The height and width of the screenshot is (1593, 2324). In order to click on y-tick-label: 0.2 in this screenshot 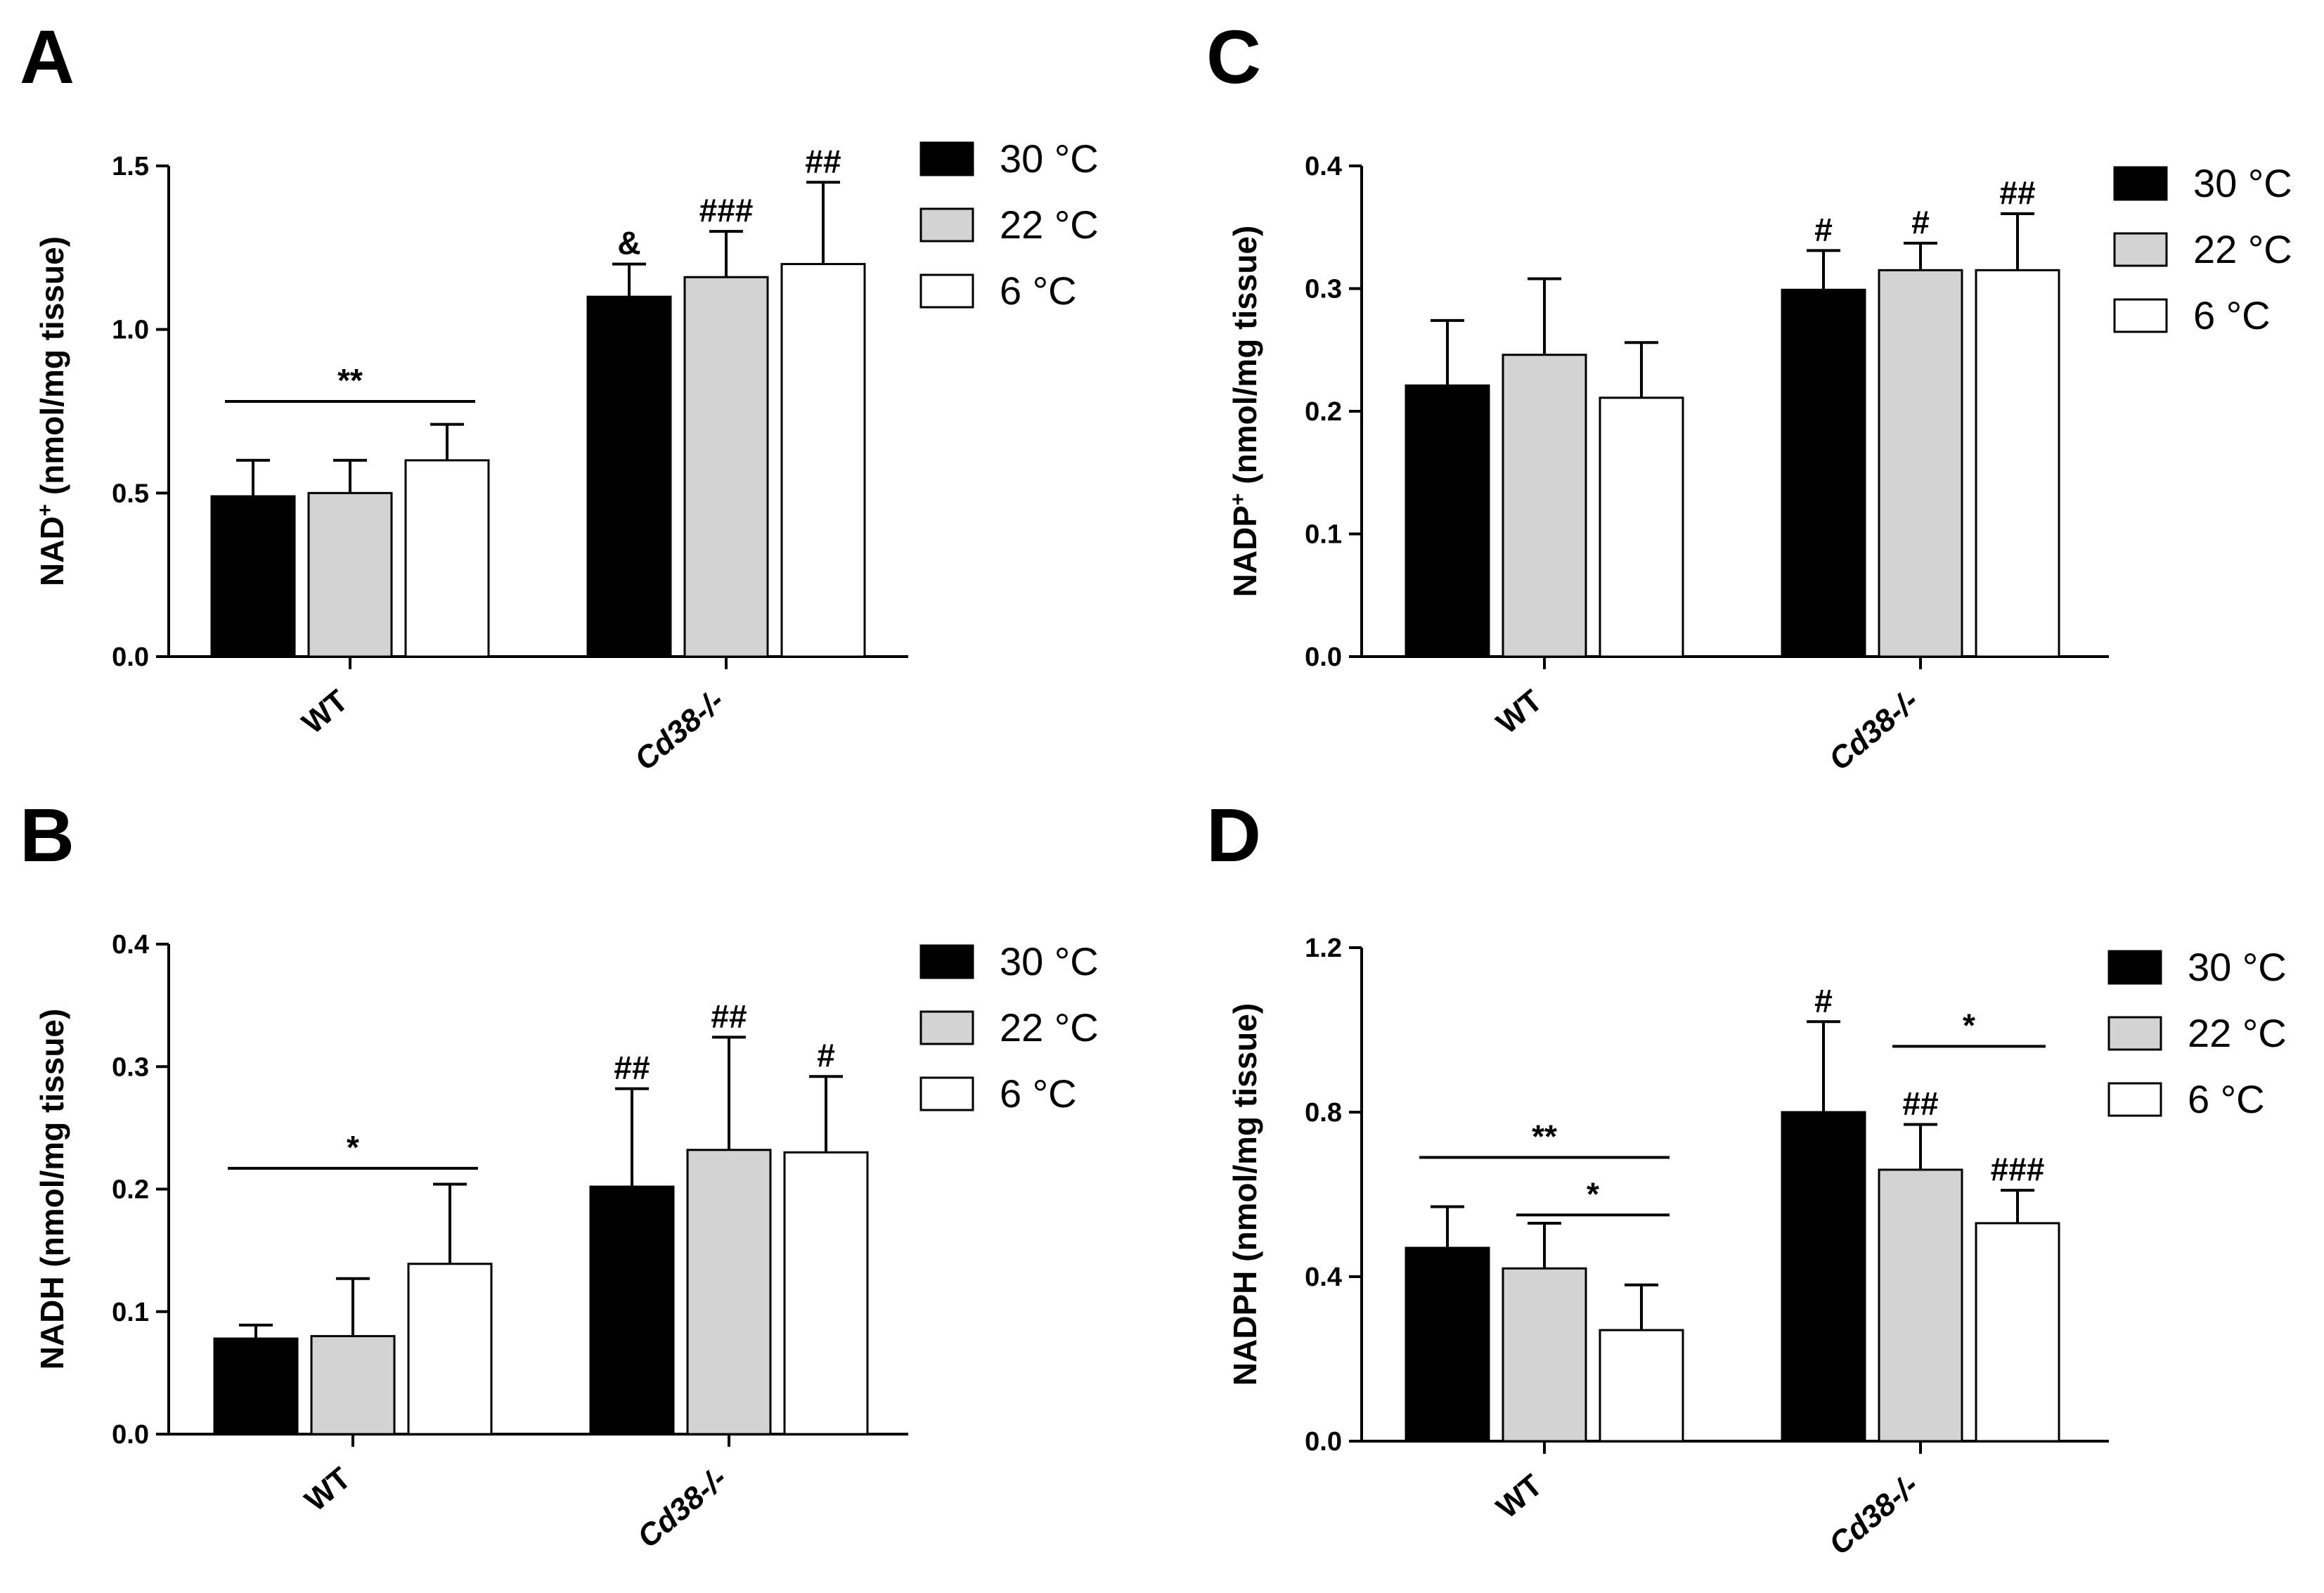, I will do `click(1323, 412)`.